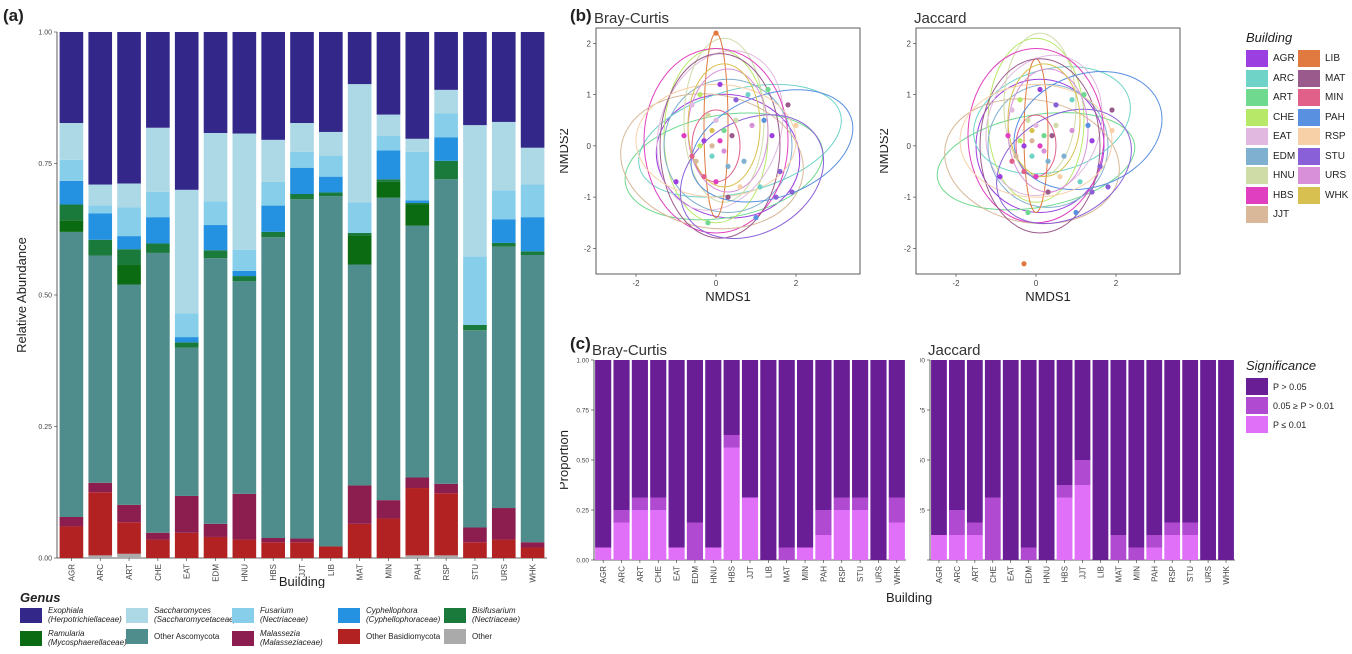 The image size is (1352, 654). What do you see at coordinates (244, 573) in the screenshot?
I see `x-tick-label: HNU` at bounding box center [244, 573].